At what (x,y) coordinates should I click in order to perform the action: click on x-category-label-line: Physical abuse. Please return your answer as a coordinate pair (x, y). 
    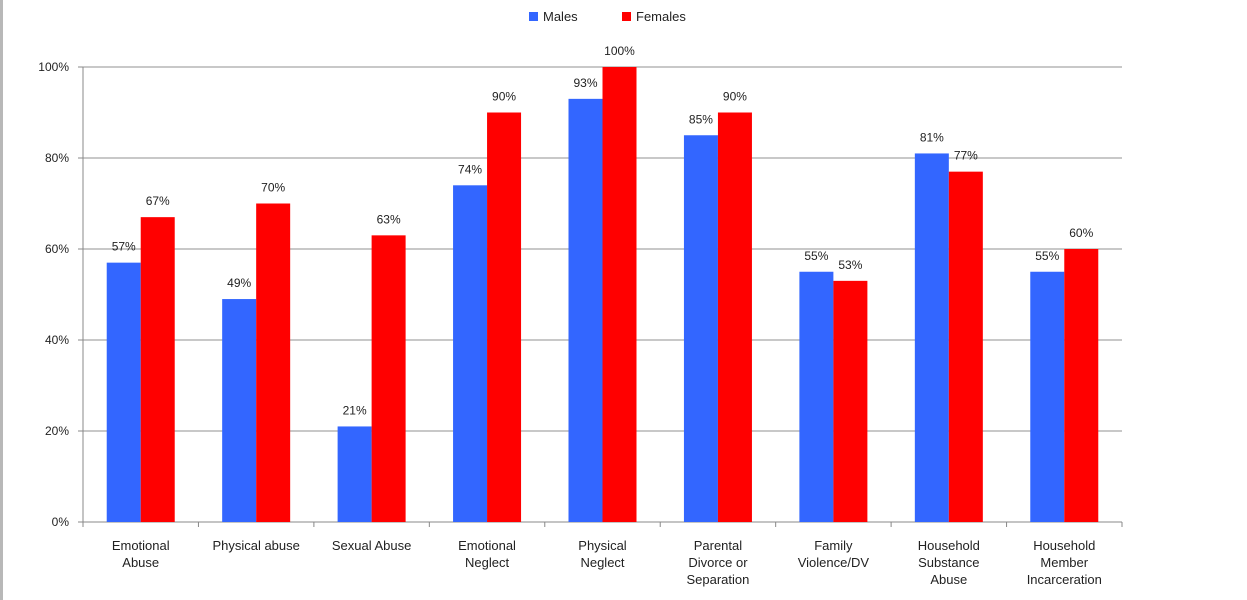
    Looking at the image, I should click on (255, 545).